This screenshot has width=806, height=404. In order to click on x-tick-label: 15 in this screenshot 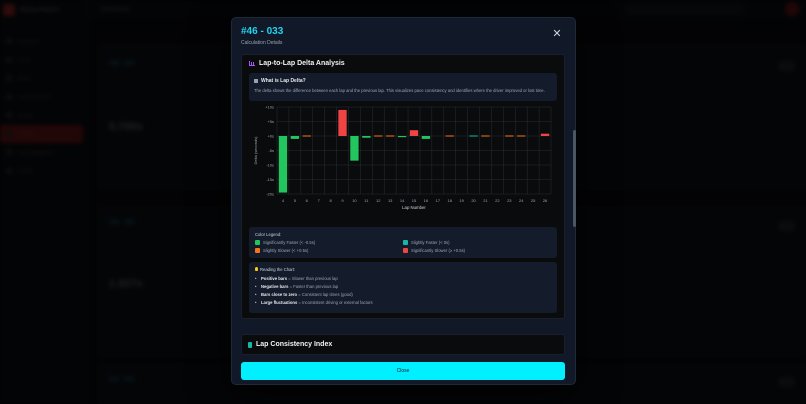, I will do `click(414, 200)`.